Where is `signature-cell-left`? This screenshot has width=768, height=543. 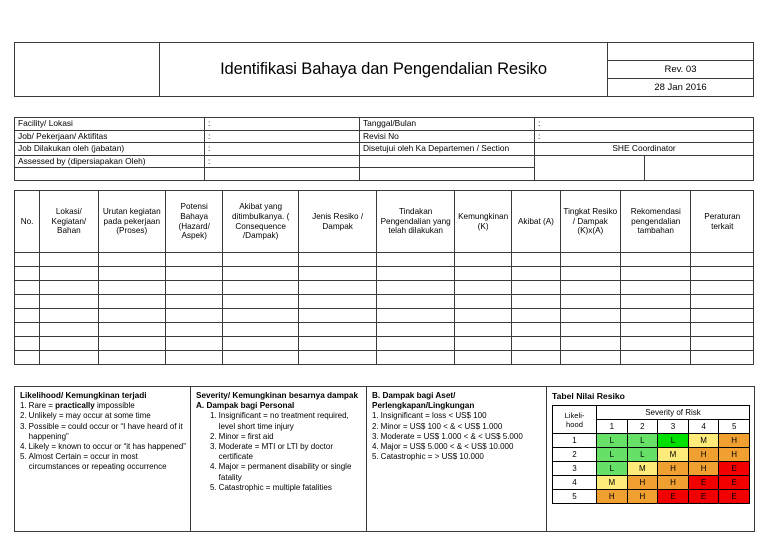 signature-cell-left is located at coordinates (589, 167).